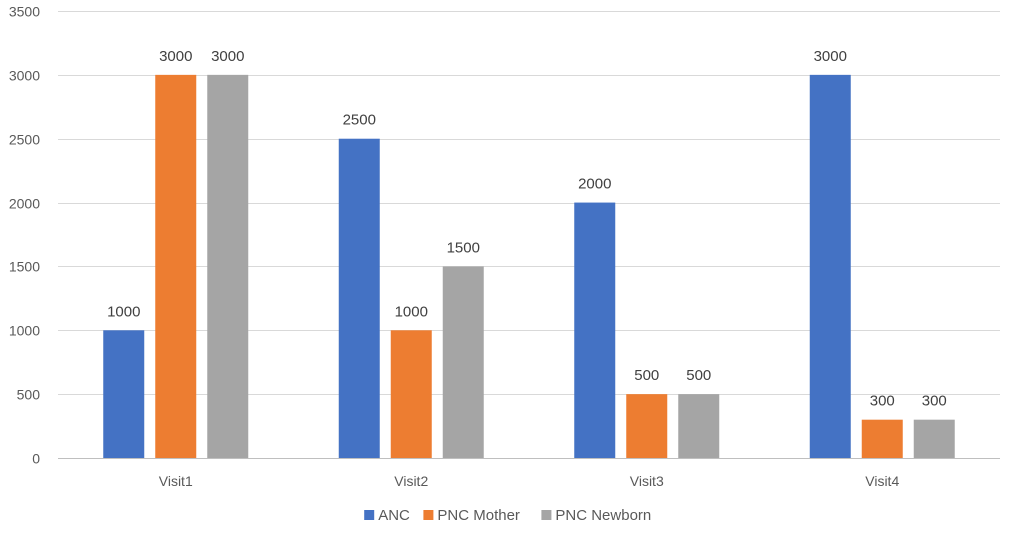 This screenshot has height=535, width=1012. What do you see at coordinates (463, 362) in the screenshot?
I see `bar-pnc-newborn-visit2` at bounding box center [463, 362].